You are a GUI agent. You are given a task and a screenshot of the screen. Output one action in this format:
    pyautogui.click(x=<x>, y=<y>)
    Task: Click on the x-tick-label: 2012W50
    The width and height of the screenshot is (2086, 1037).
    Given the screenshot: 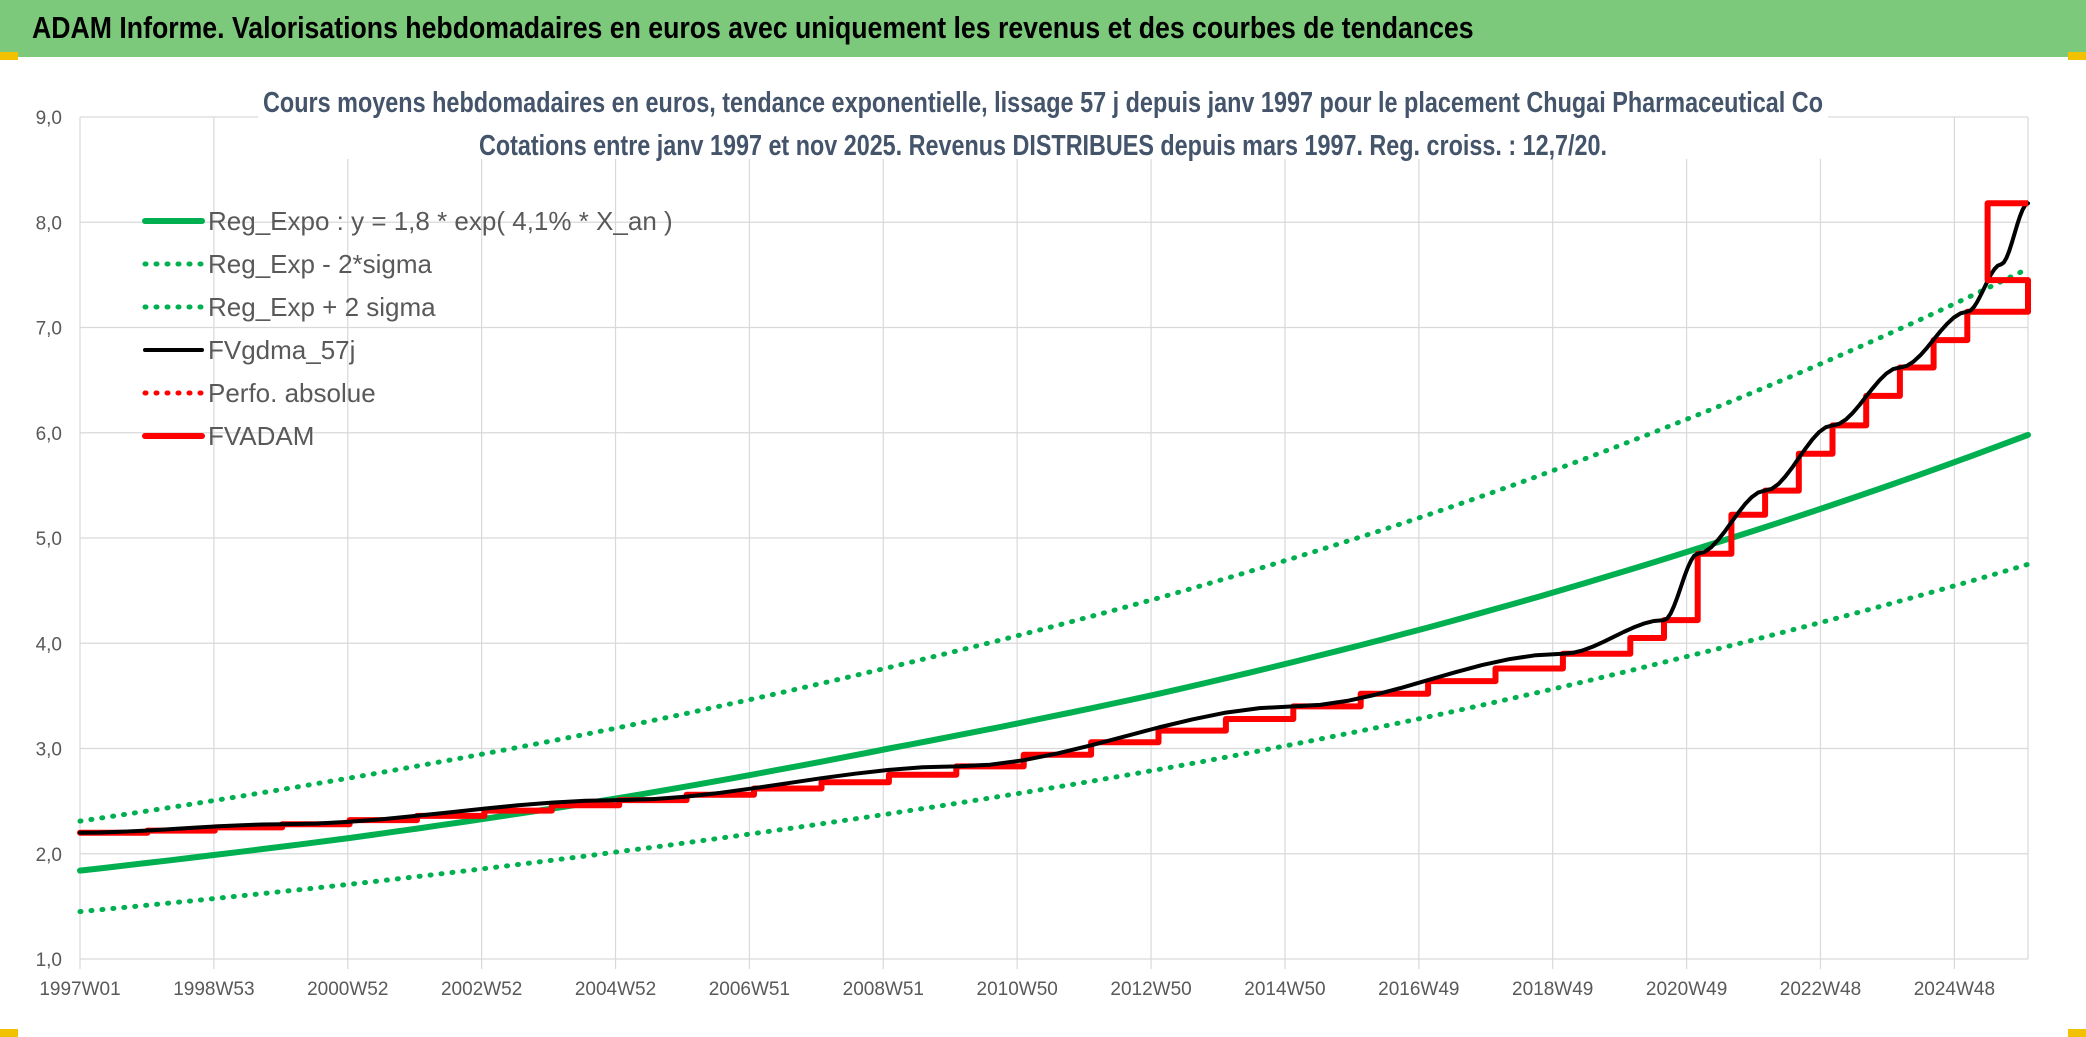 What is the action you would take?
    pyautogui.click(x=1150, y=989)
    